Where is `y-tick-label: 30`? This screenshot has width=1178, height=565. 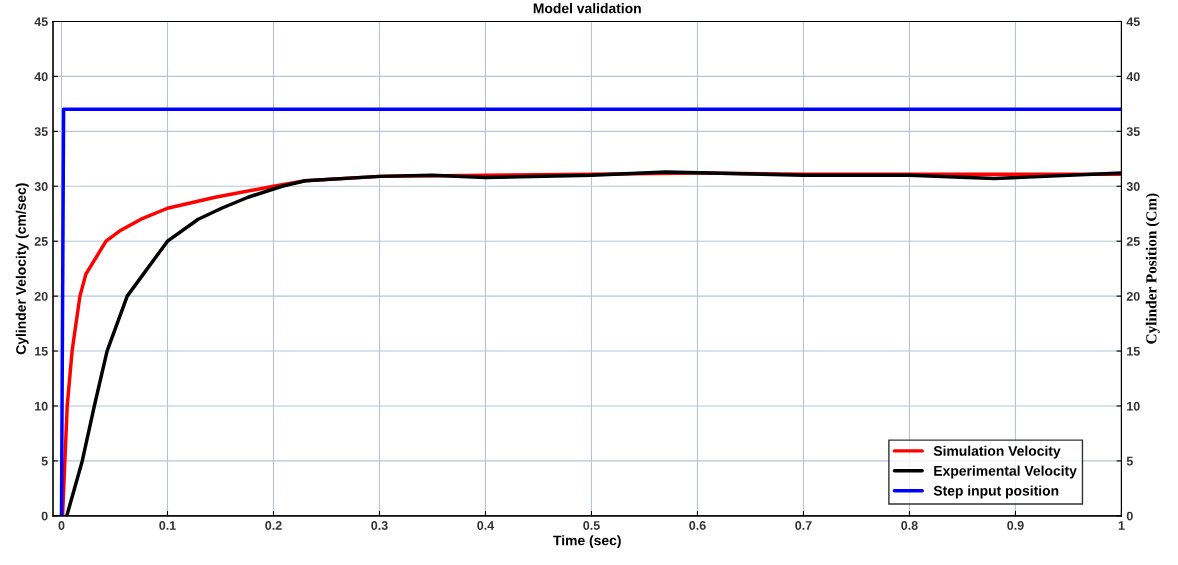
y-tick-label: 30 is located at coordinates (41, 186).